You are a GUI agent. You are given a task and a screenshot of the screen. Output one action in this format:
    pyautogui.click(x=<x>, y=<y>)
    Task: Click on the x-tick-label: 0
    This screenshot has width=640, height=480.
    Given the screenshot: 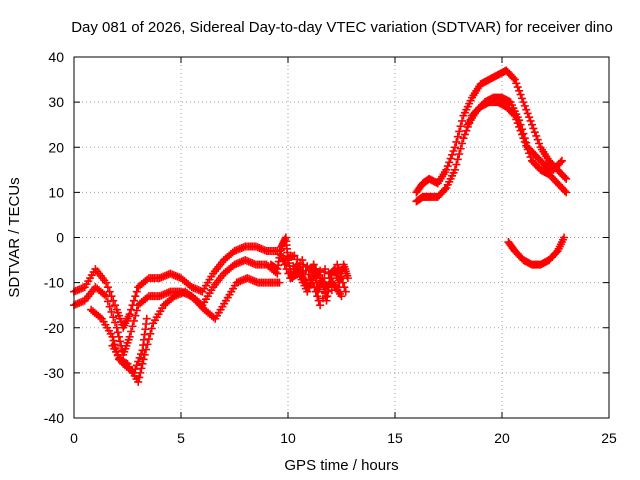 What is the action you would take?
    pyautogui.click(x=74, y=438)
    